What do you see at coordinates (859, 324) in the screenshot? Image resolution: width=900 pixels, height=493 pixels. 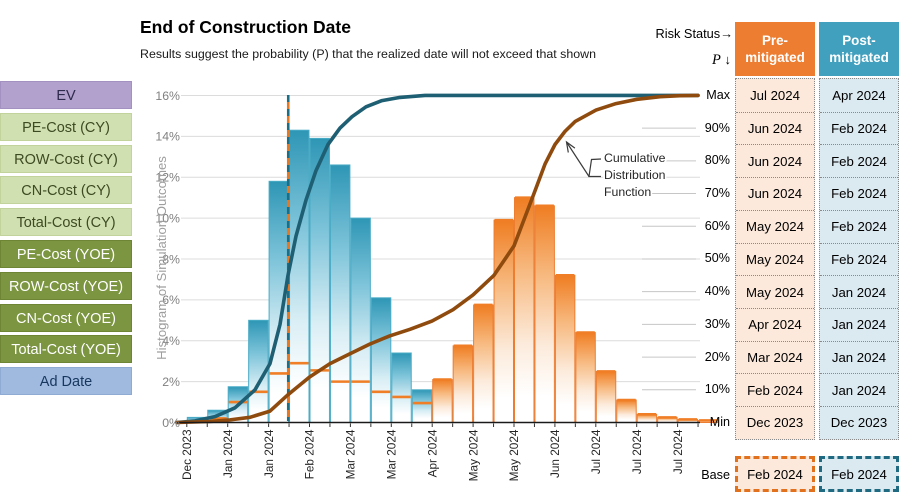 I see `table-cell-post-30: Jan 2024` at bounding box center [859, 324].